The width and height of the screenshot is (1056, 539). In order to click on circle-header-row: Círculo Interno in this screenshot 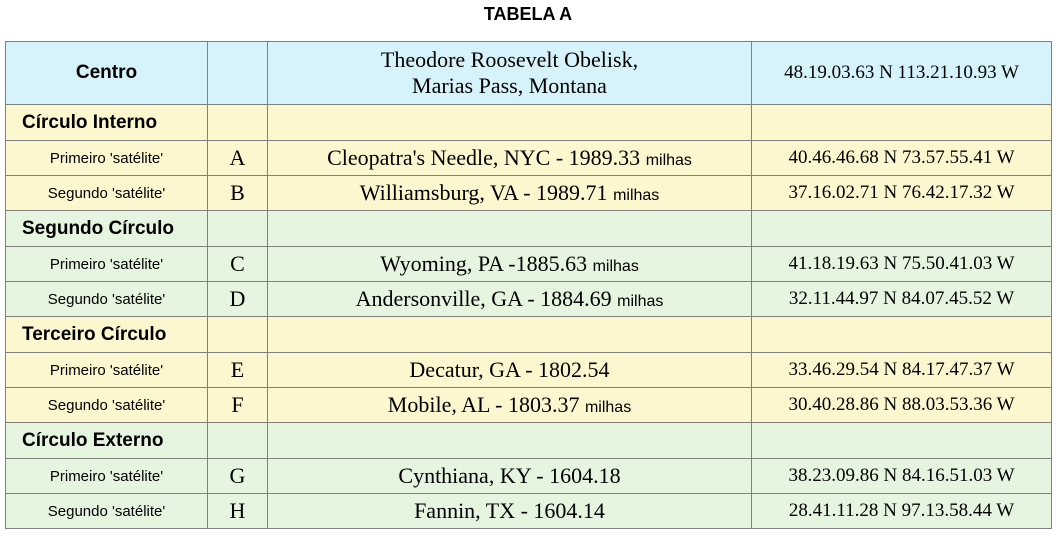, I will do `click(528, 122)`.